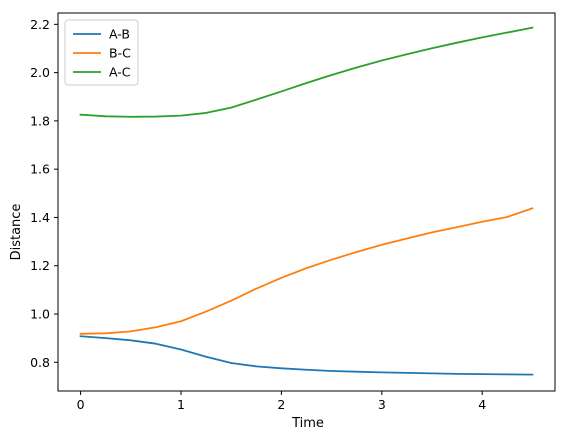 This screenshot has width=565, height=436. Describe the element at coordinates (40, 362) in the screenshot. I see `y-tick-label: 0.8` at that location.